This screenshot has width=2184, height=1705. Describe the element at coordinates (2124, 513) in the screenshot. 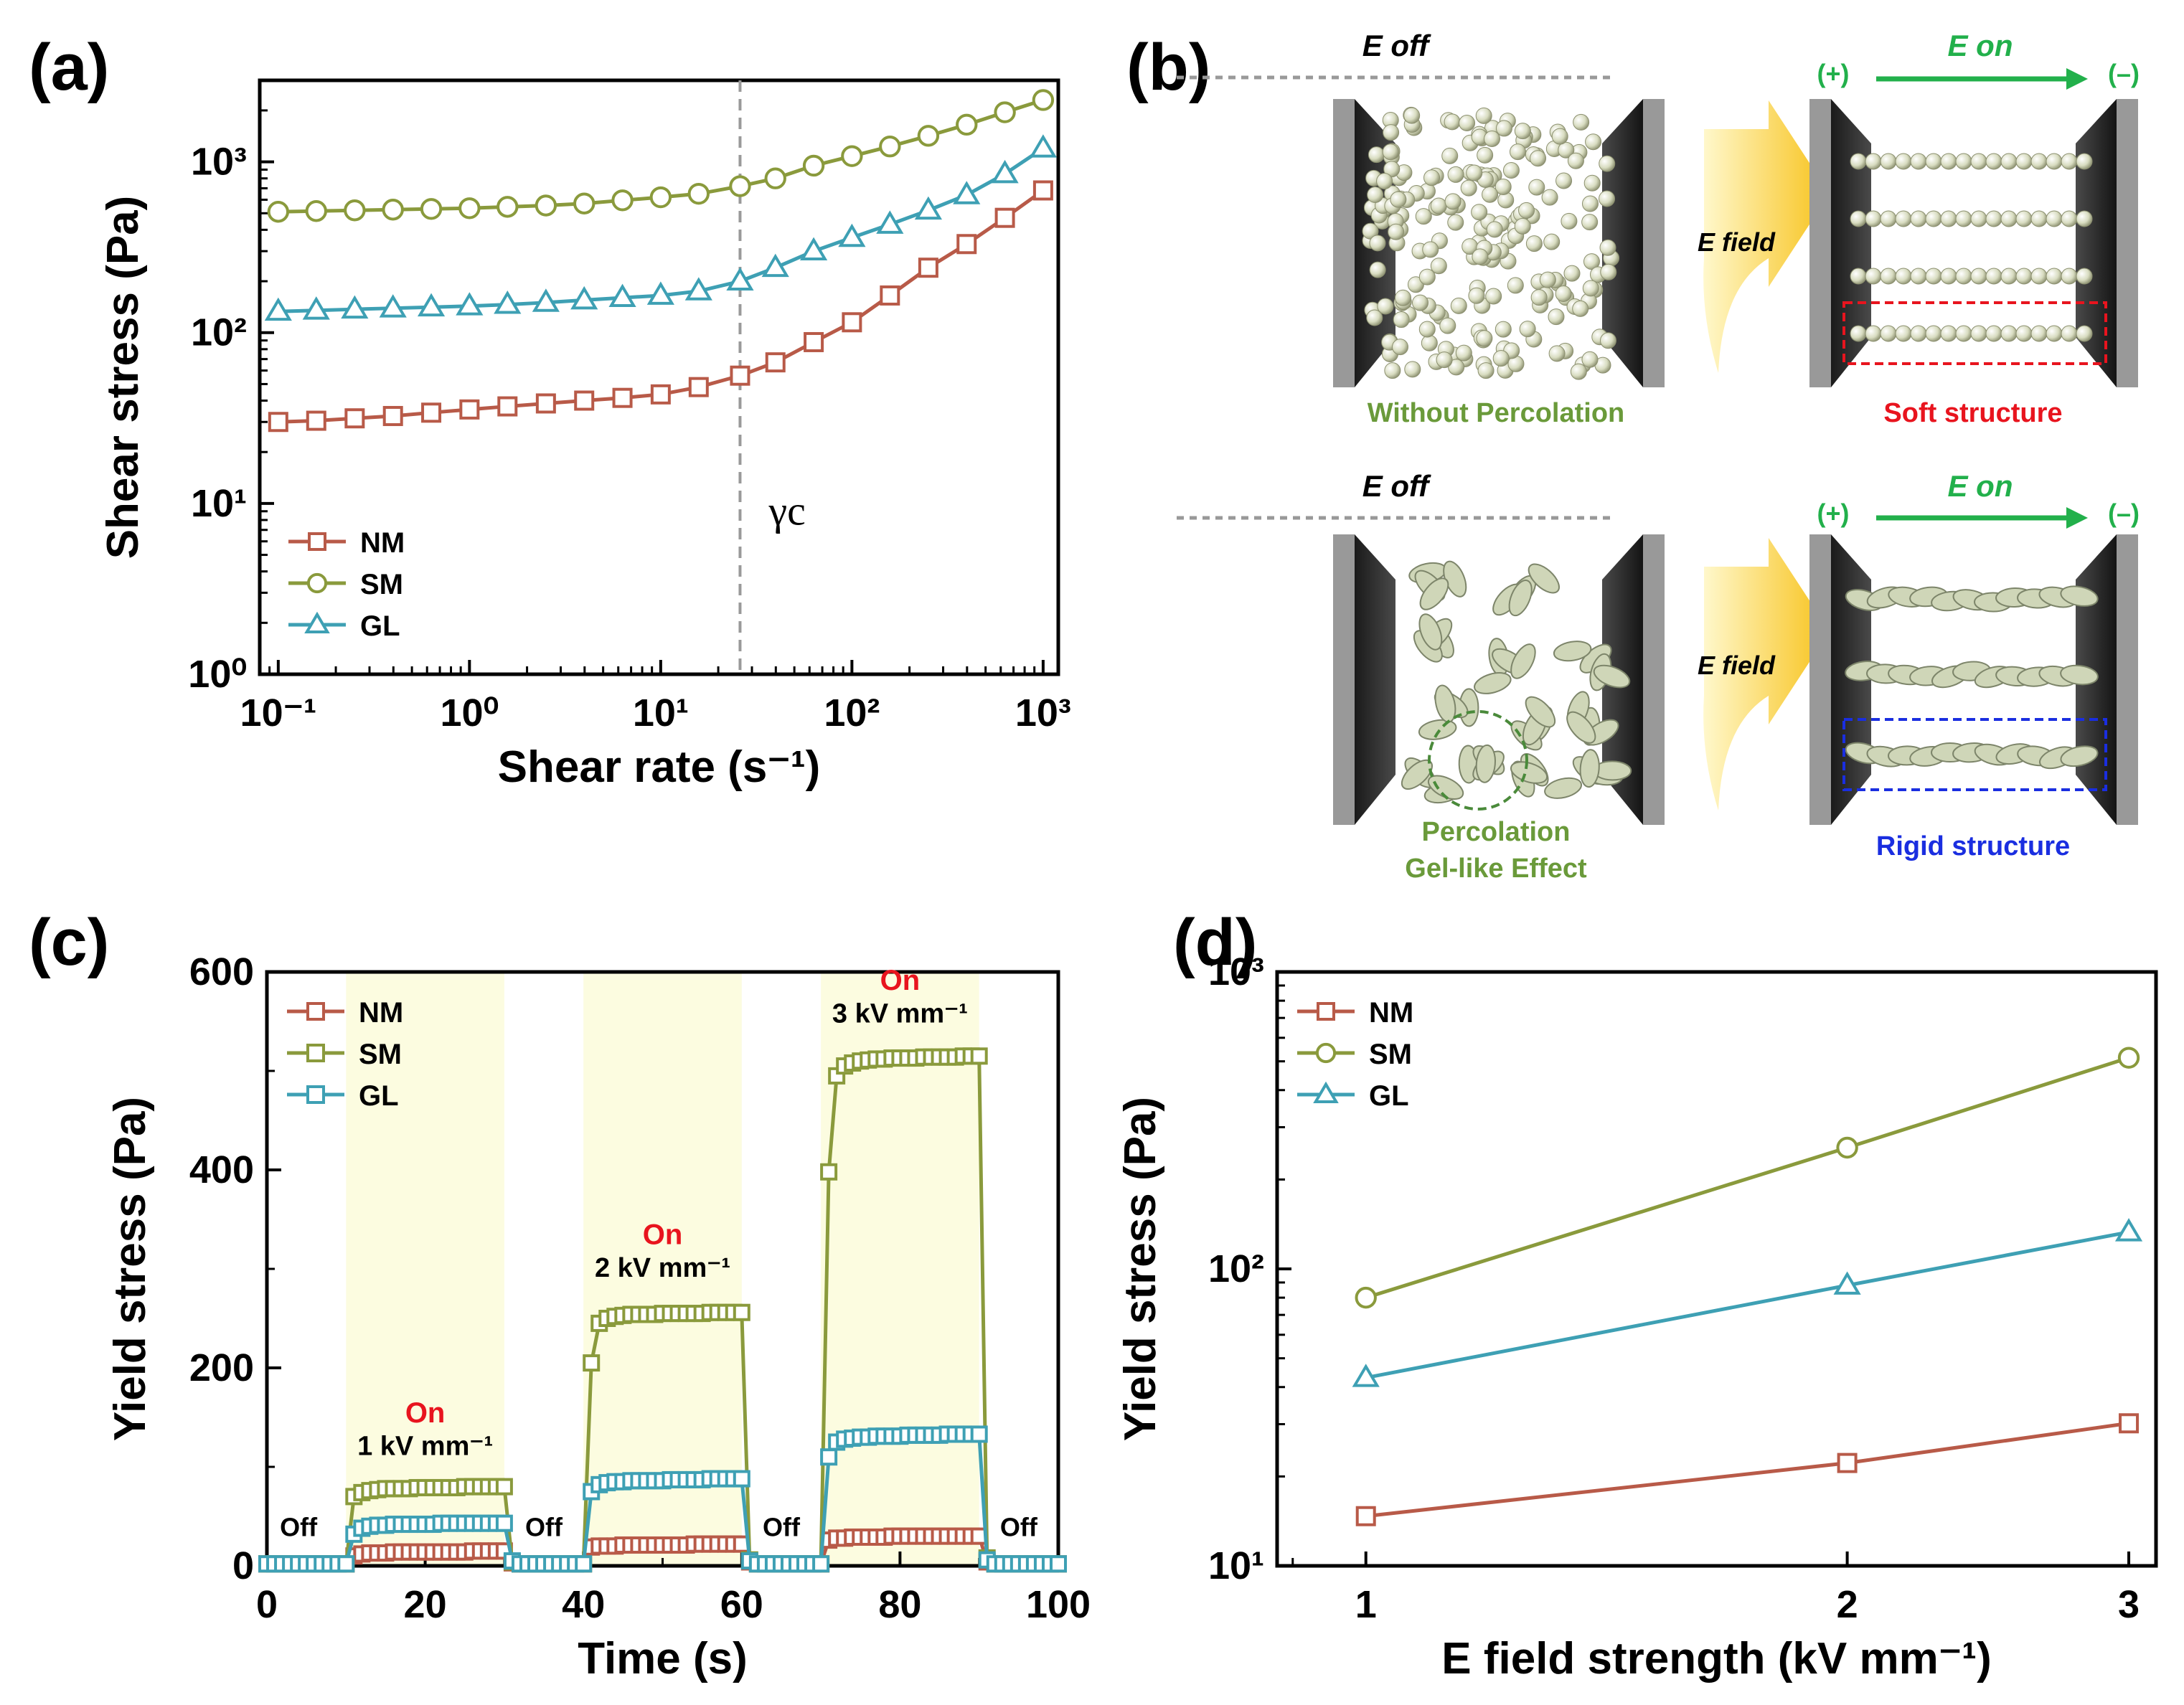

I see `minus-label-2: (–)` at that location.